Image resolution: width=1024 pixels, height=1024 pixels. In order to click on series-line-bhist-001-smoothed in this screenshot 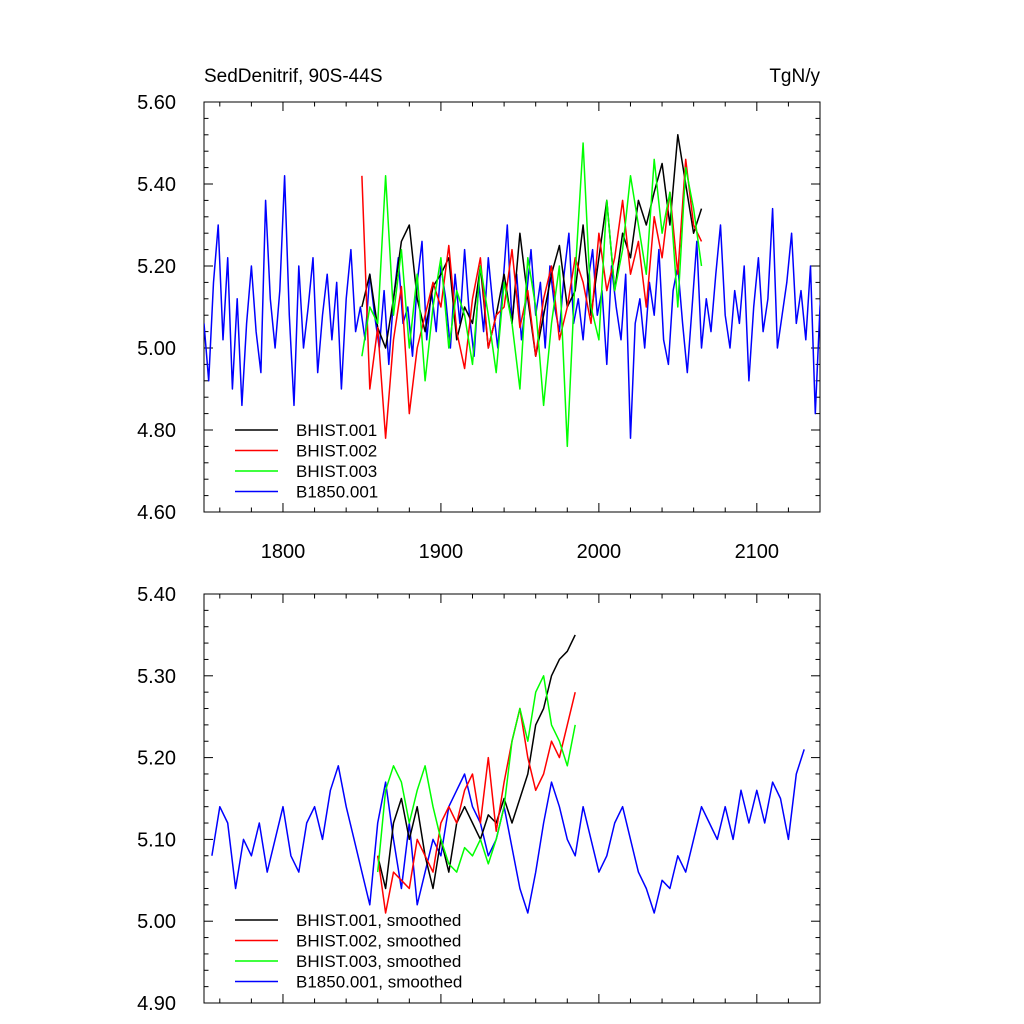, I will do `click(476, 762)`.